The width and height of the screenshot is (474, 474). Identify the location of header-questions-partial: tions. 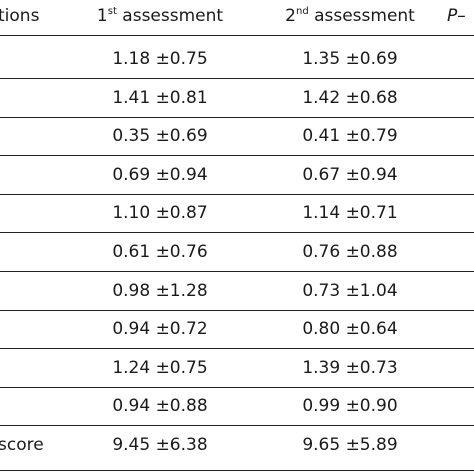
(20, 16).